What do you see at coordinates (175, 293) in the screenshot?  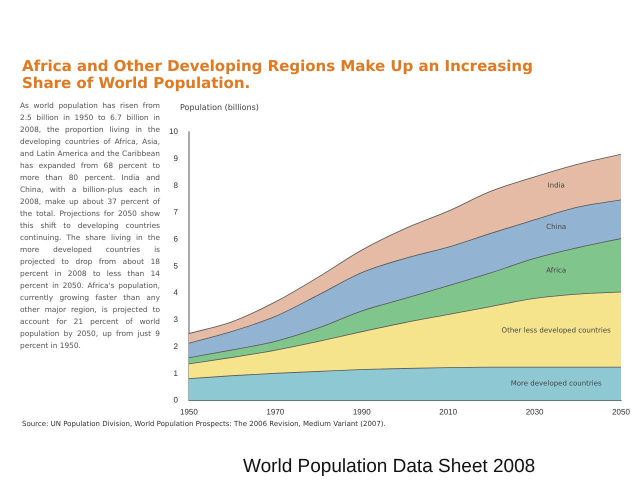 I see `y-tick-label: 4` at bounding box center [175, 293].